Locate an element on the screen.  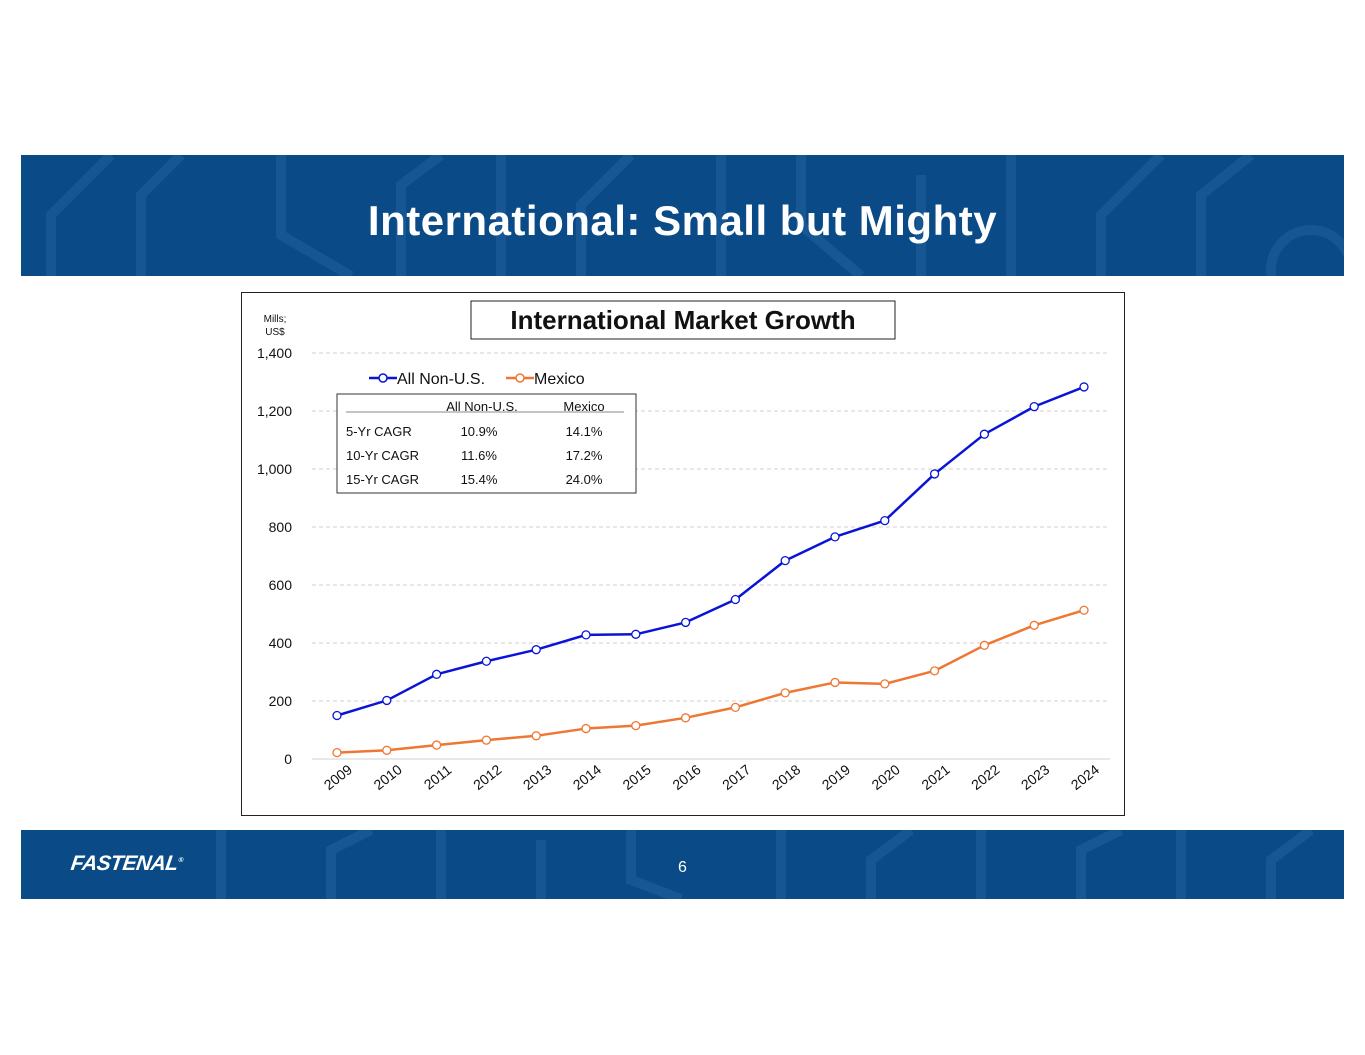
slide-title: International: Small but Mighty is located at coordinates (682, 220).